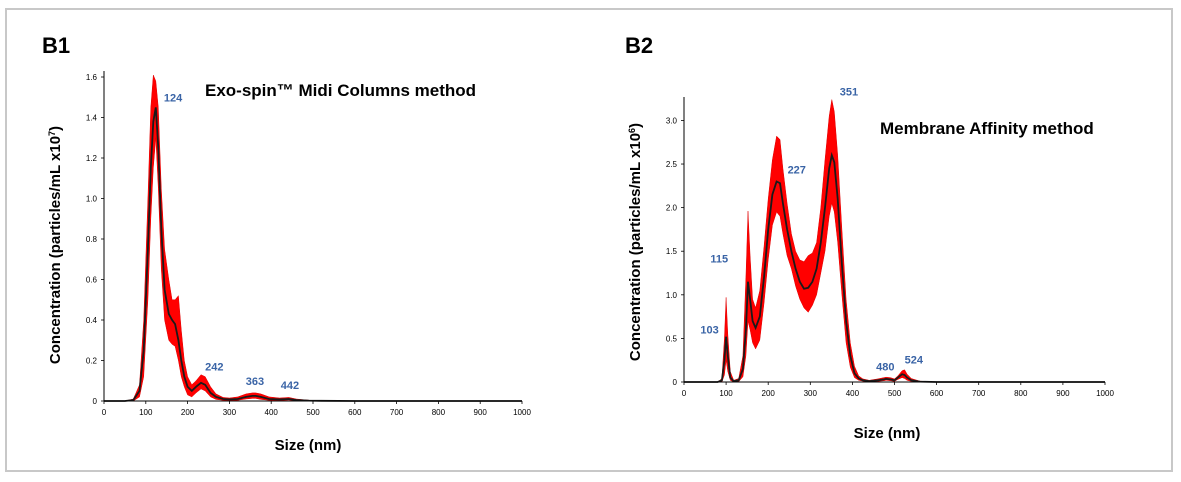  Describe the element at coordinates (56, 45) in the screenshot. I see `panel-label-b1: B1` at that location.